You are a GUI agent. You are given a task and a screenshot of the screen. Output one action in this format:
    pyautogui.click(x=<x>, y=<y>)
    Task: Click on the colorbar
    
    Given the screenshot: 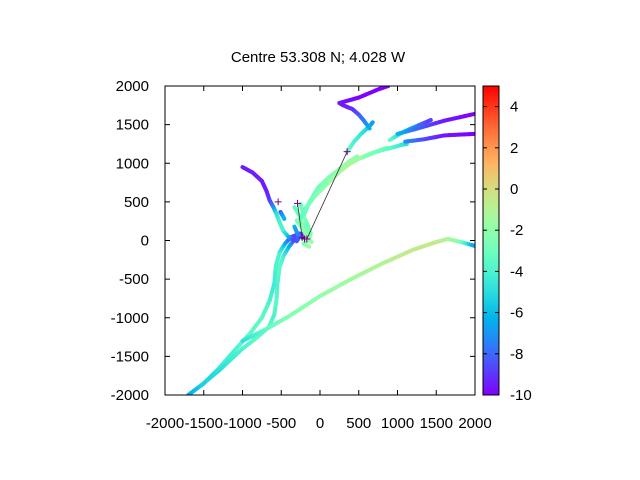 What is the action you would take?
    pyautogui.click(x=491, y=240)
    